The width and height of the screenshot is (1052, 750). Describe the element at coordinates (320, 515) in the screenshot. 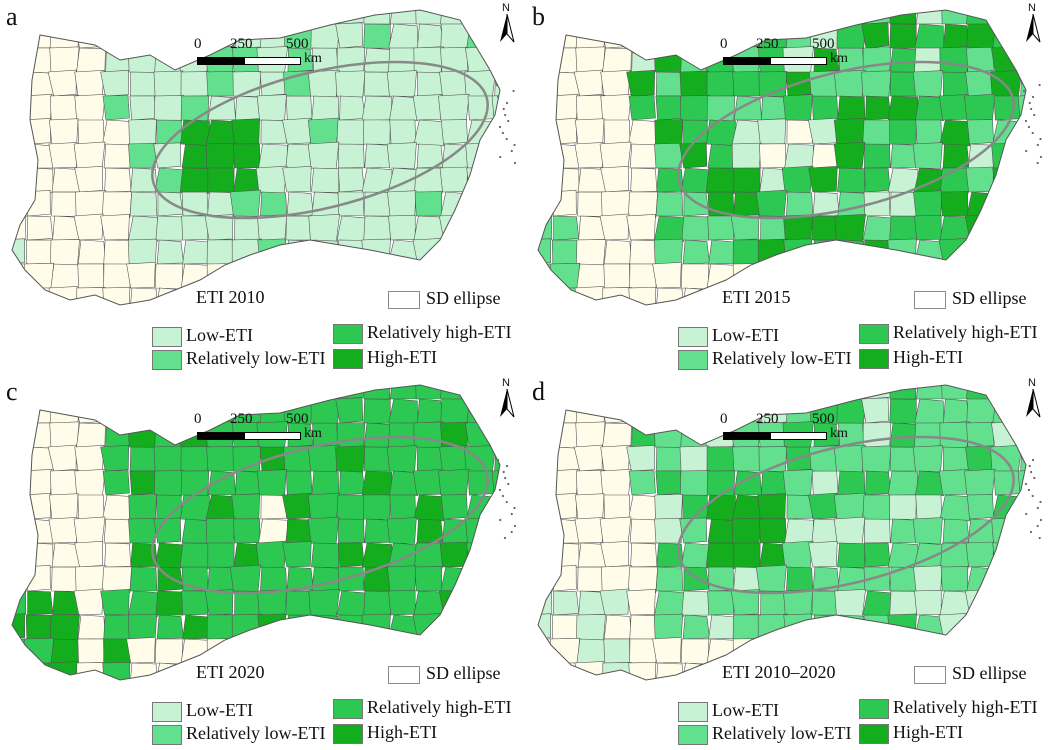

I see `sd-ellipse` at that location.